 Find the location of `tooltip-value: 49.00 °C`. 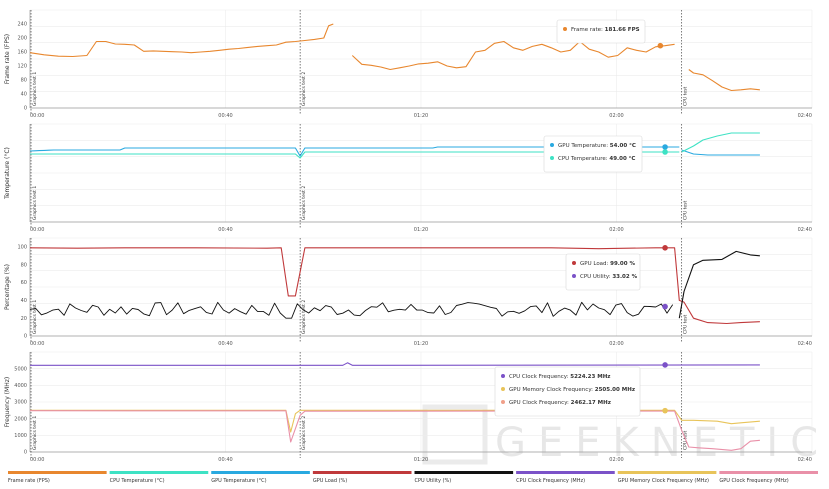

tooltip-value: 49.00 °C is located at coordinates (622, 159).